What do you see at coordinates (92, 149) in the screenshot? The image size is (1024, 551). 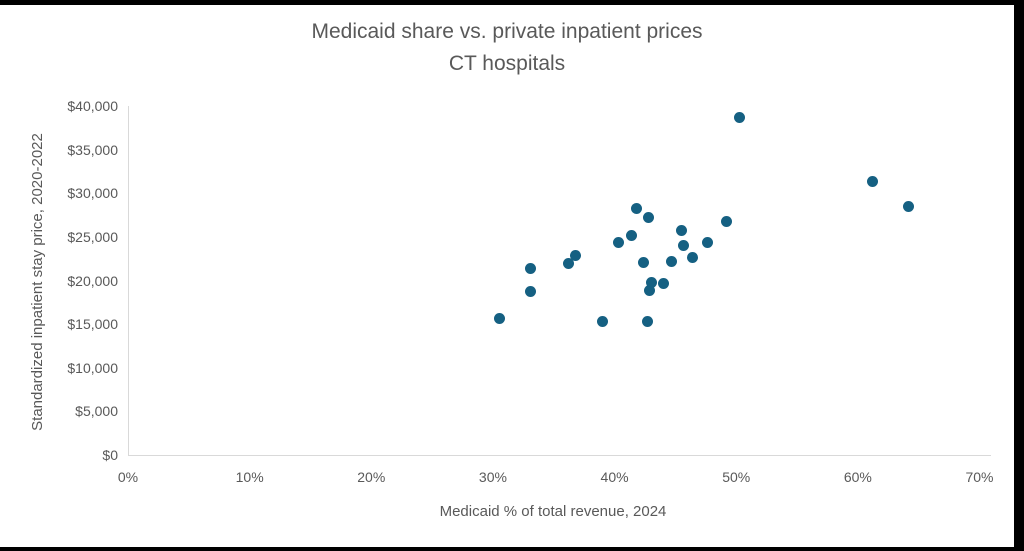 I see `y-tick-label: $35,000` at bounding box center [92, 149].